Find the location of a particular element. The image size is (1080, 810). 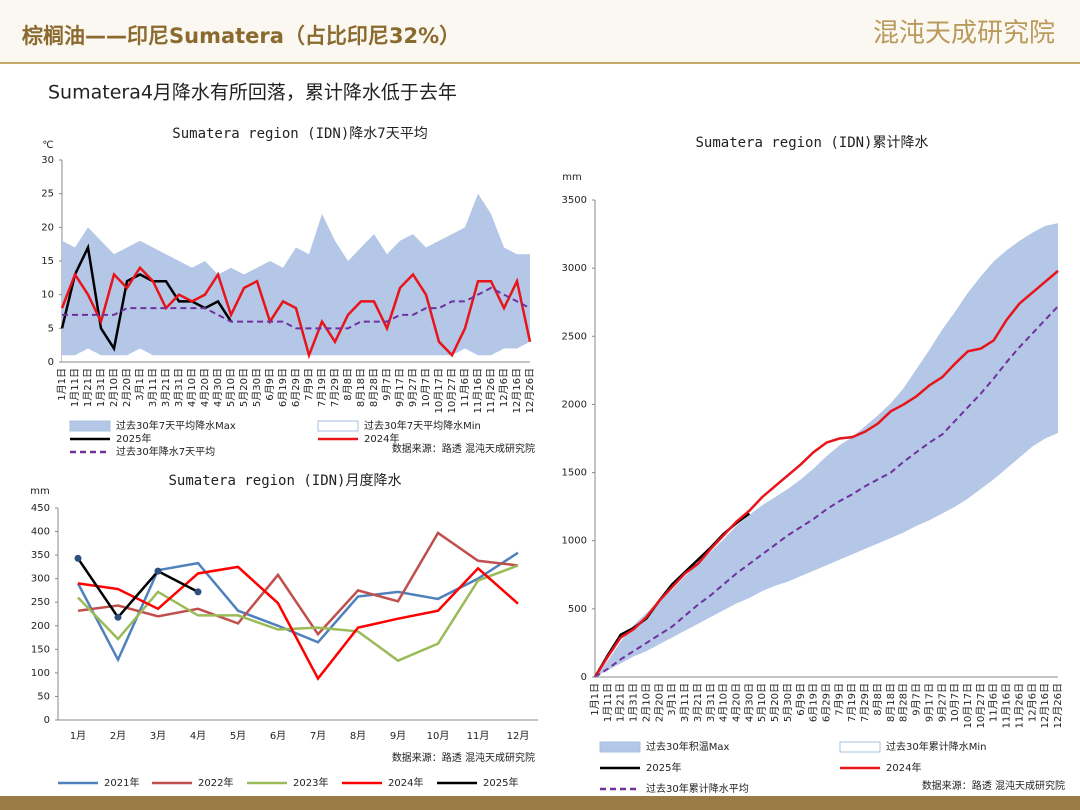

x-tick-label: 4月10日 is located at coordinates (724, 702).